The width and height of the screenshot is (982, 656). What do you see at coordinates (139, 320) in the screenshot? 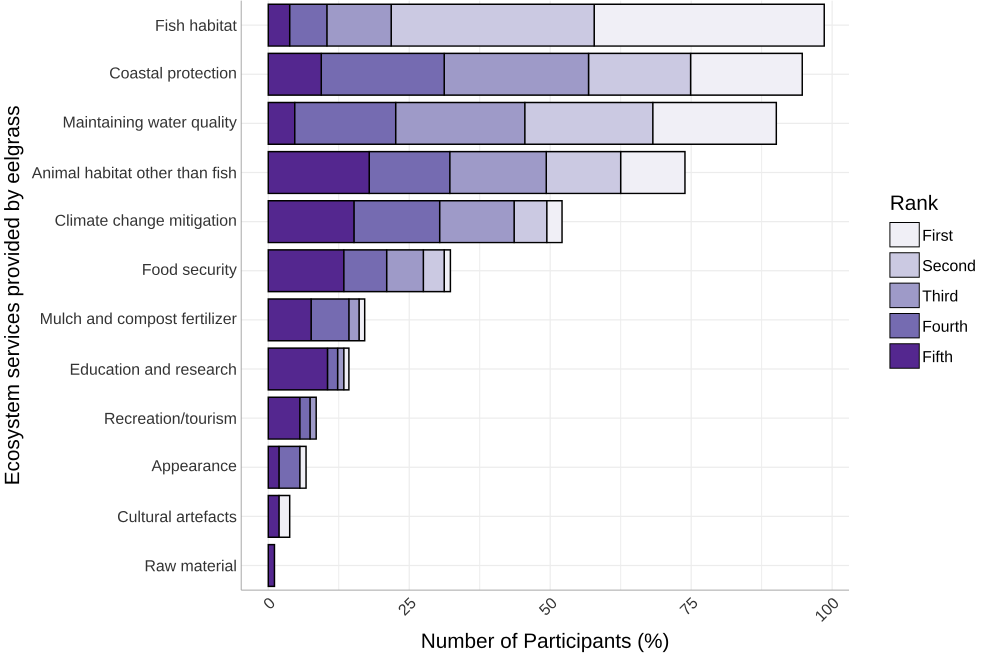
I see `y-tick-label: Mulch and compost fertilizer` at bounding box center [139, 320].